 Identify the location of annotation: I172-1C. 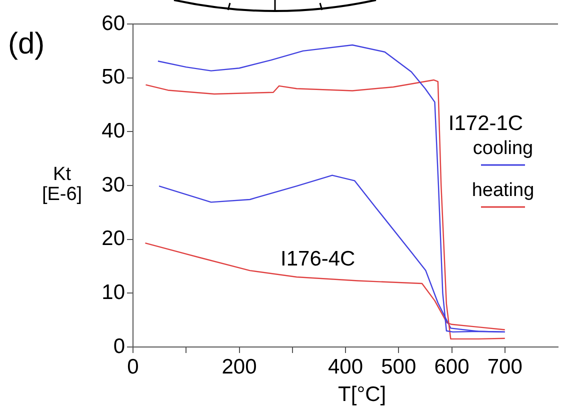
(486, 123).